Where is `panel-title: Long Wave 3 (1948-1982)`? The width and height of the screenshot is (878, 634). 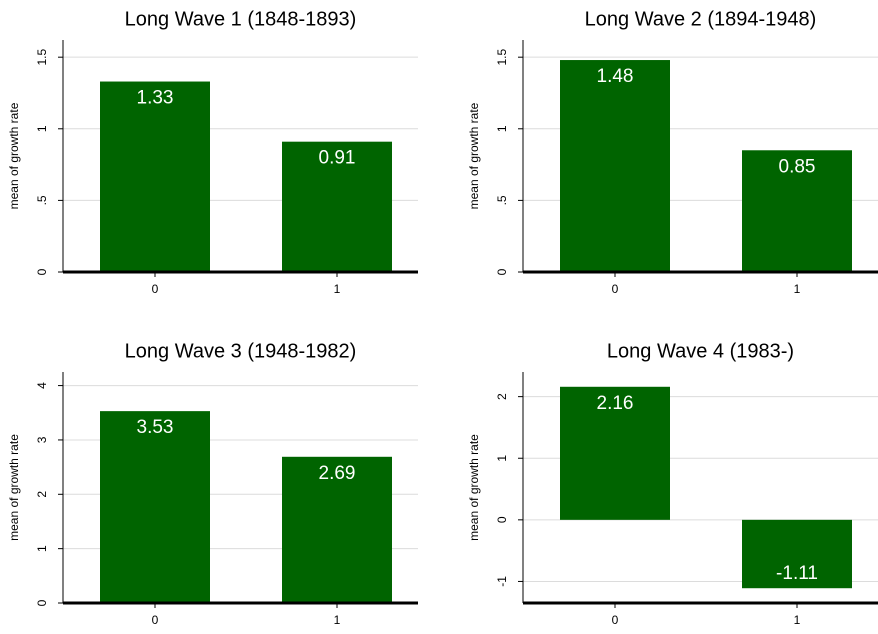
panel-title: Long Wave 3 (1948-1982) is located at coordinates (241, 351).